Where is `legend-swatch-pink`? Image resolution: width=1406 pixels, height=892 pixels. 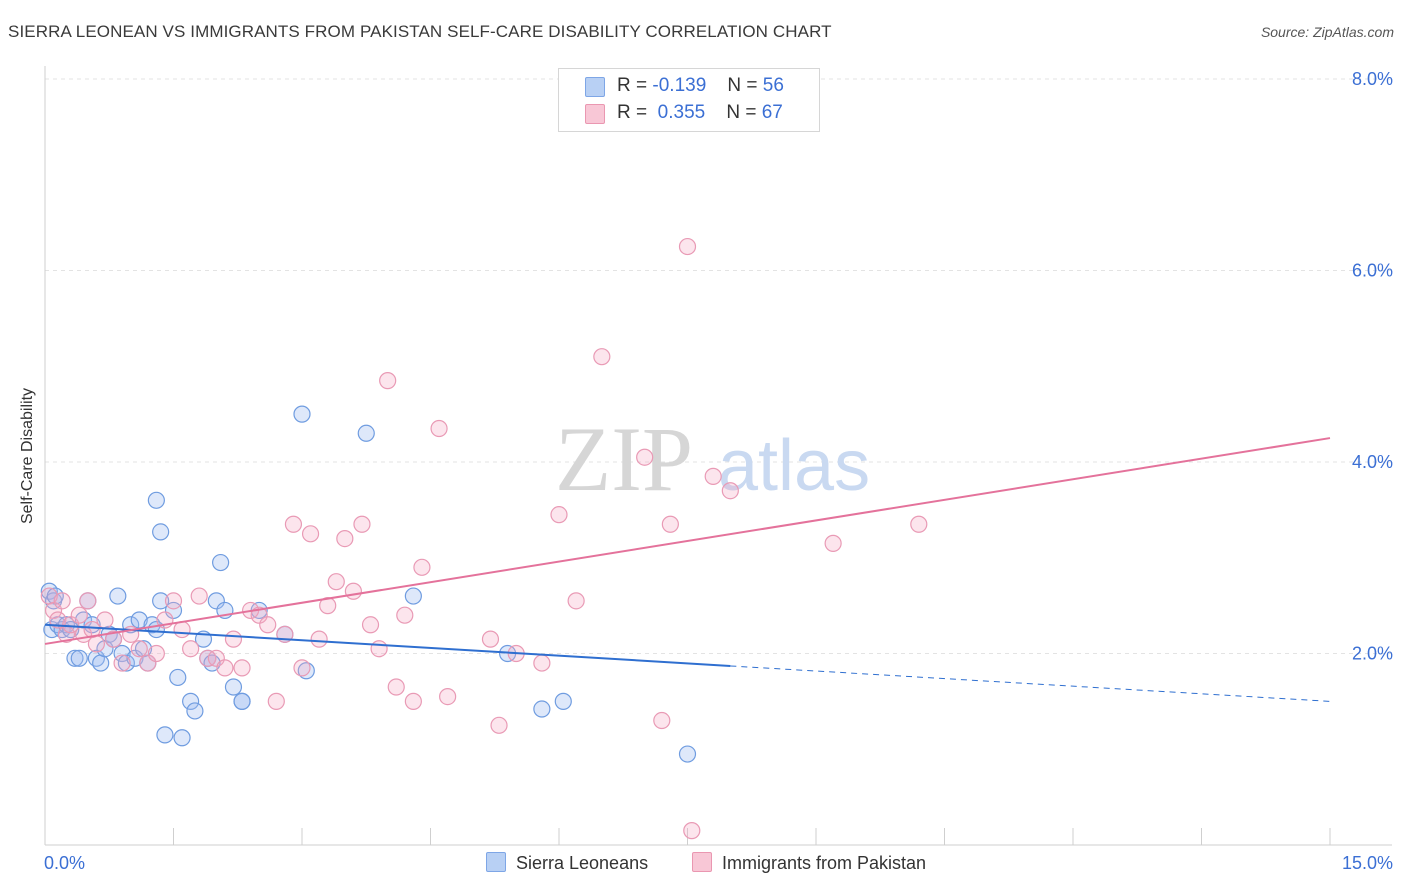 legend-swatch-pink is located at coordinates (595, 114).